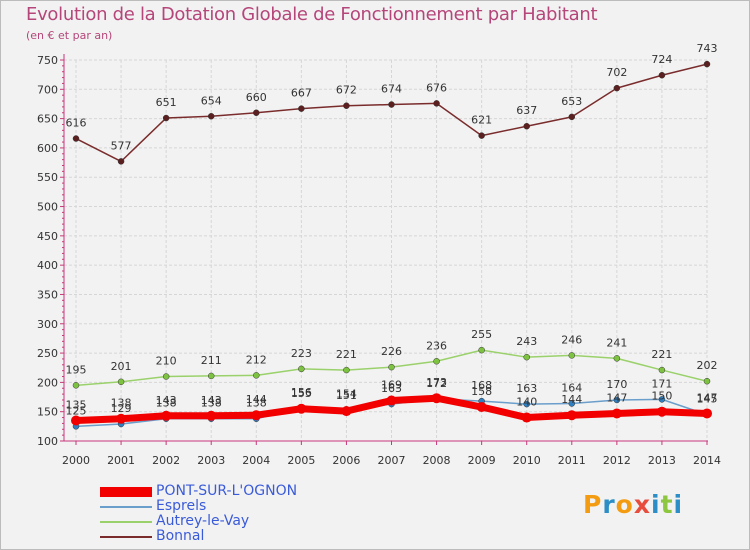 This screenshot has width=750, height=550. What do you see at coordinates (76, 460) in the screenshot?
I see `x-tick-label: 2000` at bounding box center [76, 460].